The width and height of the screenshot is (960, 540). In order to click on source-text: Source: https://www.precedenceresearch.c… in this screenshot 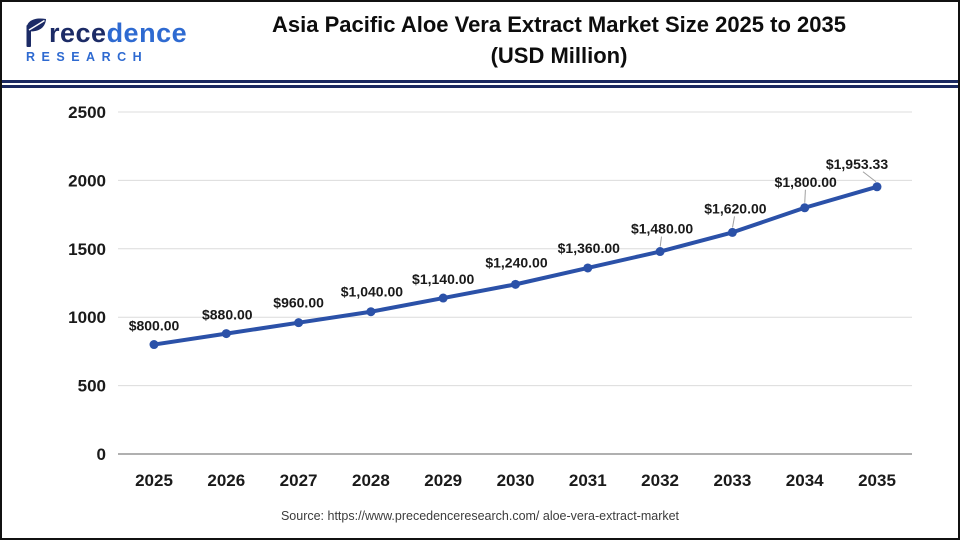, I will do `click(480, 516)`.